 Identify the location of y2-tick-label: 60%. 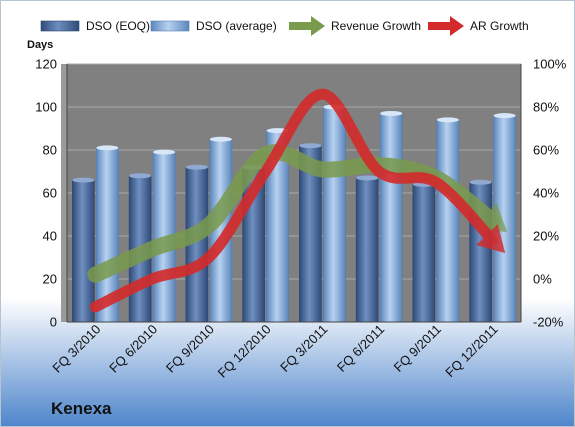
(546, 150).